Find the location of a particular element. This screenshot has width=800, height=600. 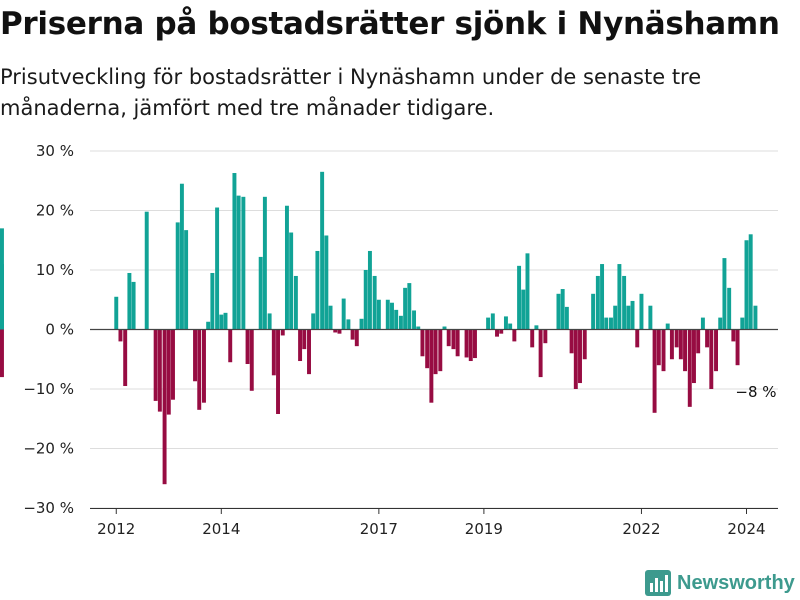

x-tick-label: 2012 is located at coordinates (116, 529).